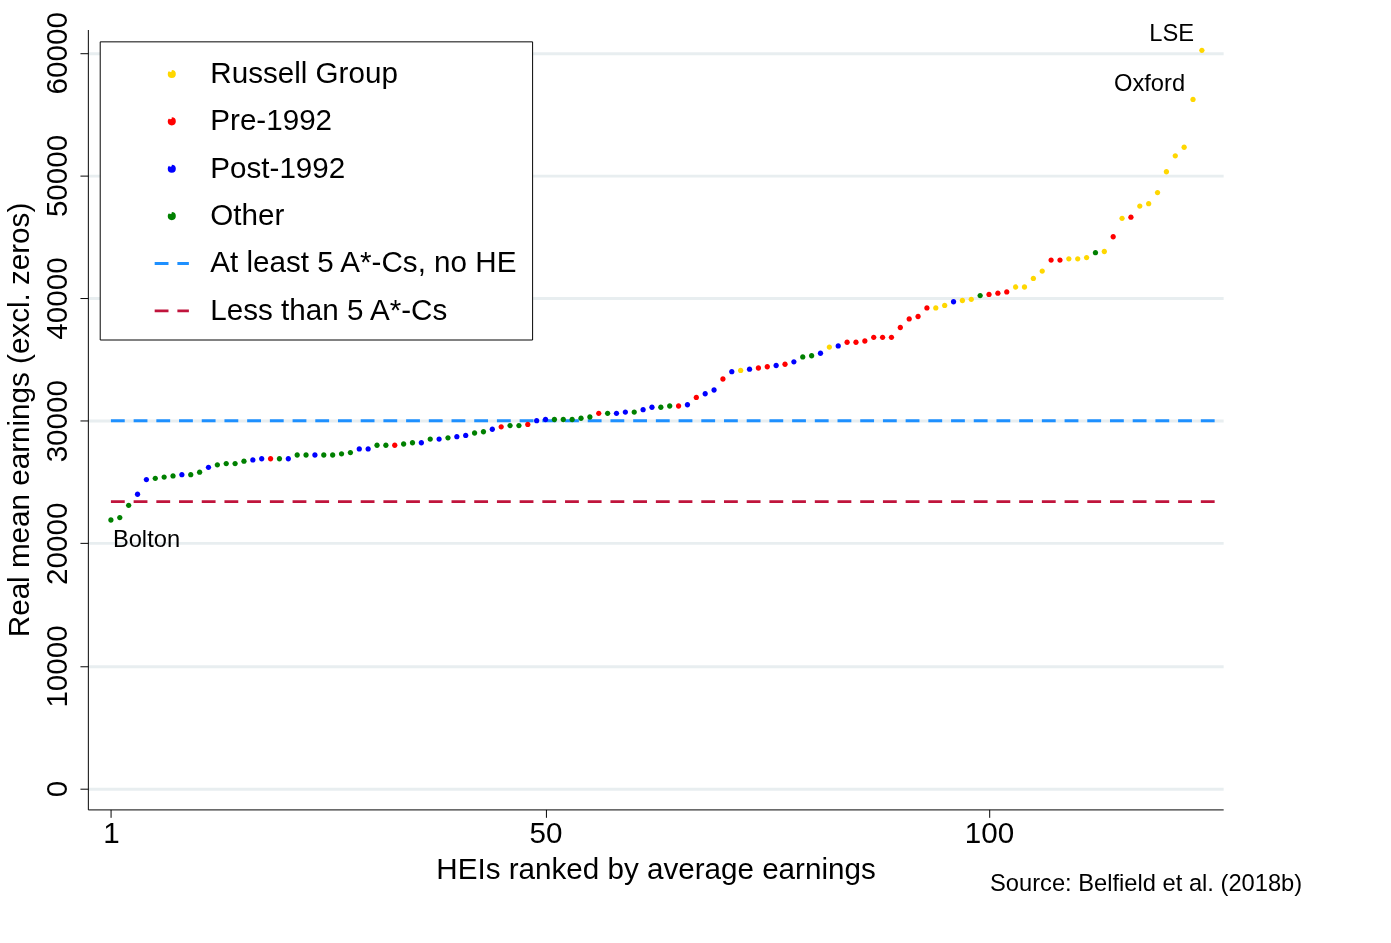 The height and width of the screenshot is (943, 1391). What do you see at coordinates (247, 214) in the screenshot?
I see `legend-label: Other` at bounding box center [247, 214].